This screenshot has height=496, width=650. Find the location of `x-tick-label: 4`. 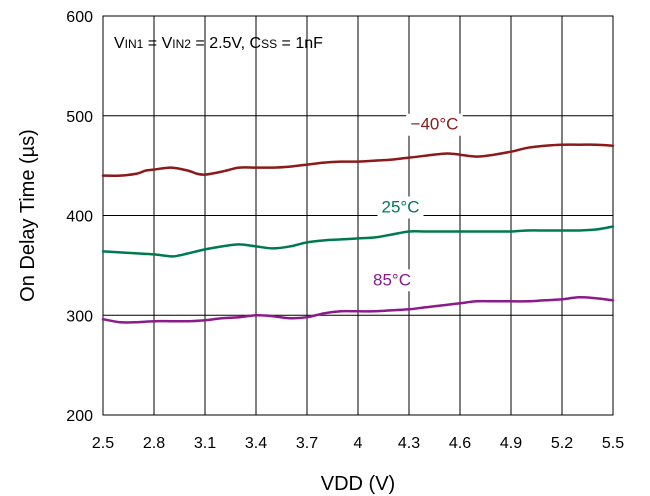

x-tick-label: 4 is located at coordinates (358, 443).